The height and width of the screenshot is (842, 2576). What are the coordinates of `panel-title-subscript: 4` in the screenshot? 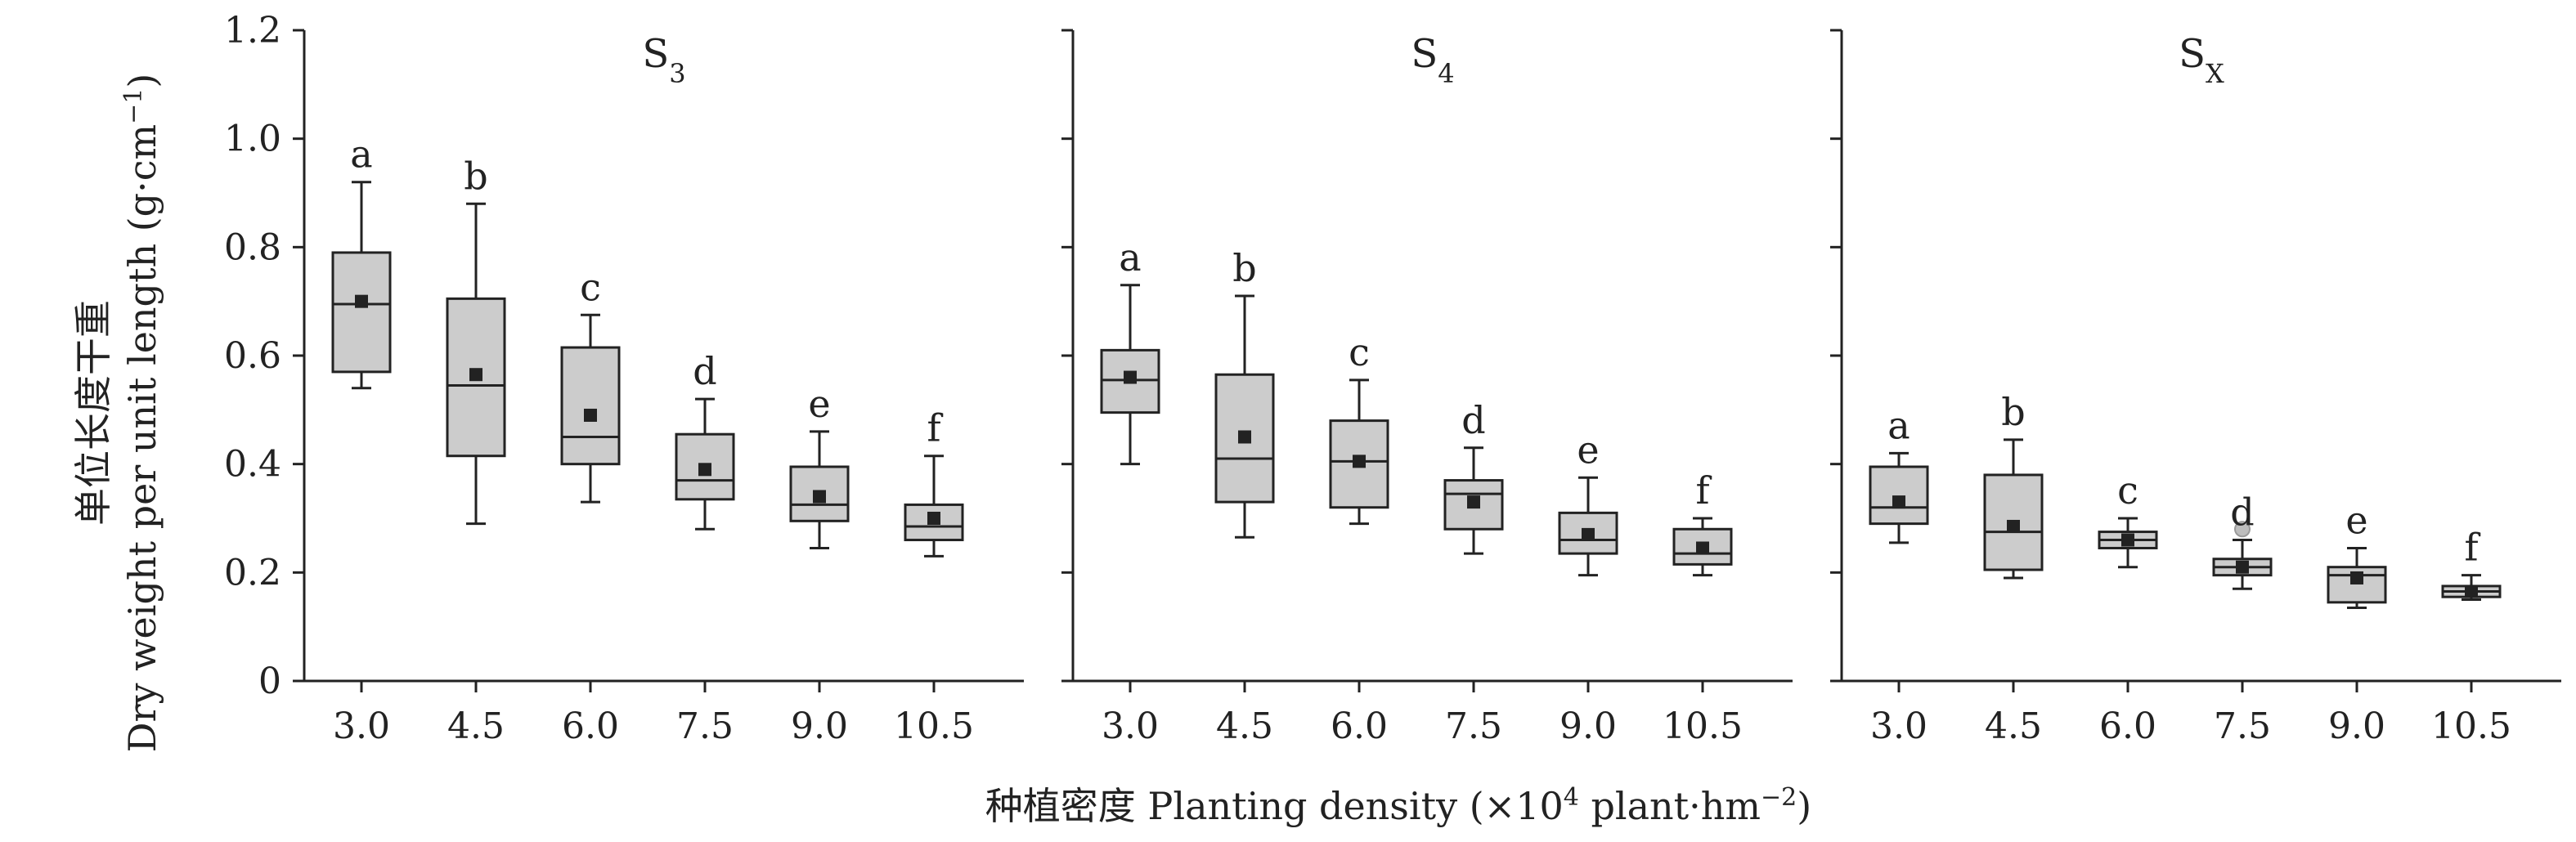 It's located at (1446, 73).